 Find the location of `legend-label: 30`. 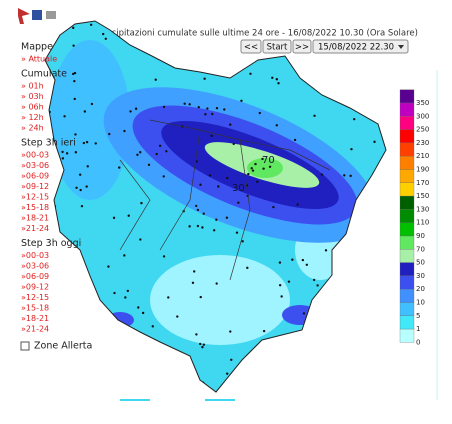

legend-label: 30 is located at coordinates (420, 276).